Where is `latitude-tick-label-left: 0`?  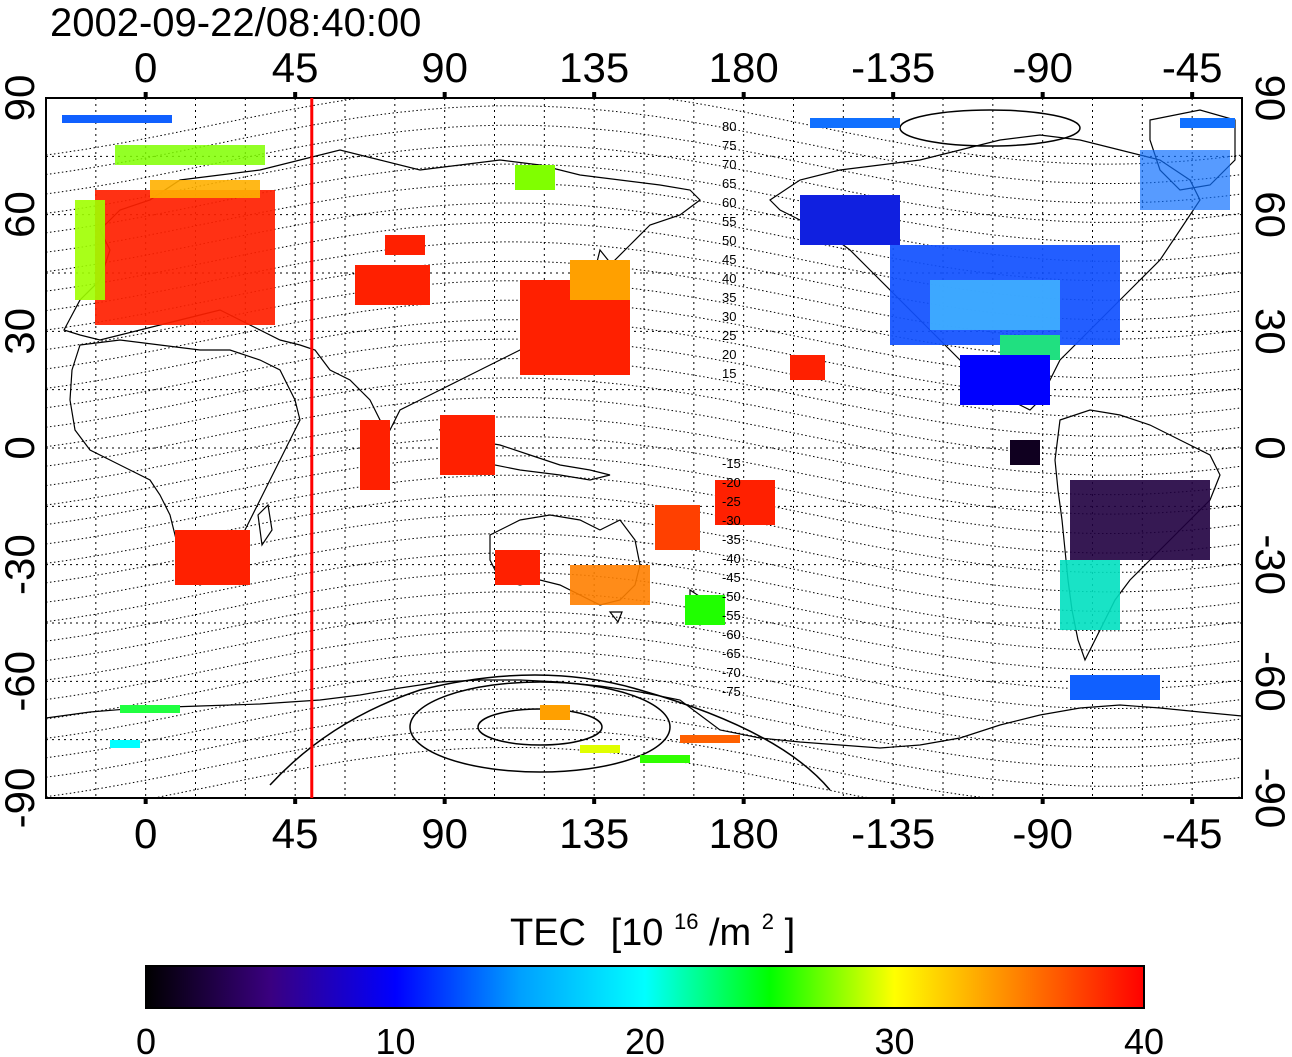 latitude-tick-label-left: 0 is located at coordinates (21, 447).